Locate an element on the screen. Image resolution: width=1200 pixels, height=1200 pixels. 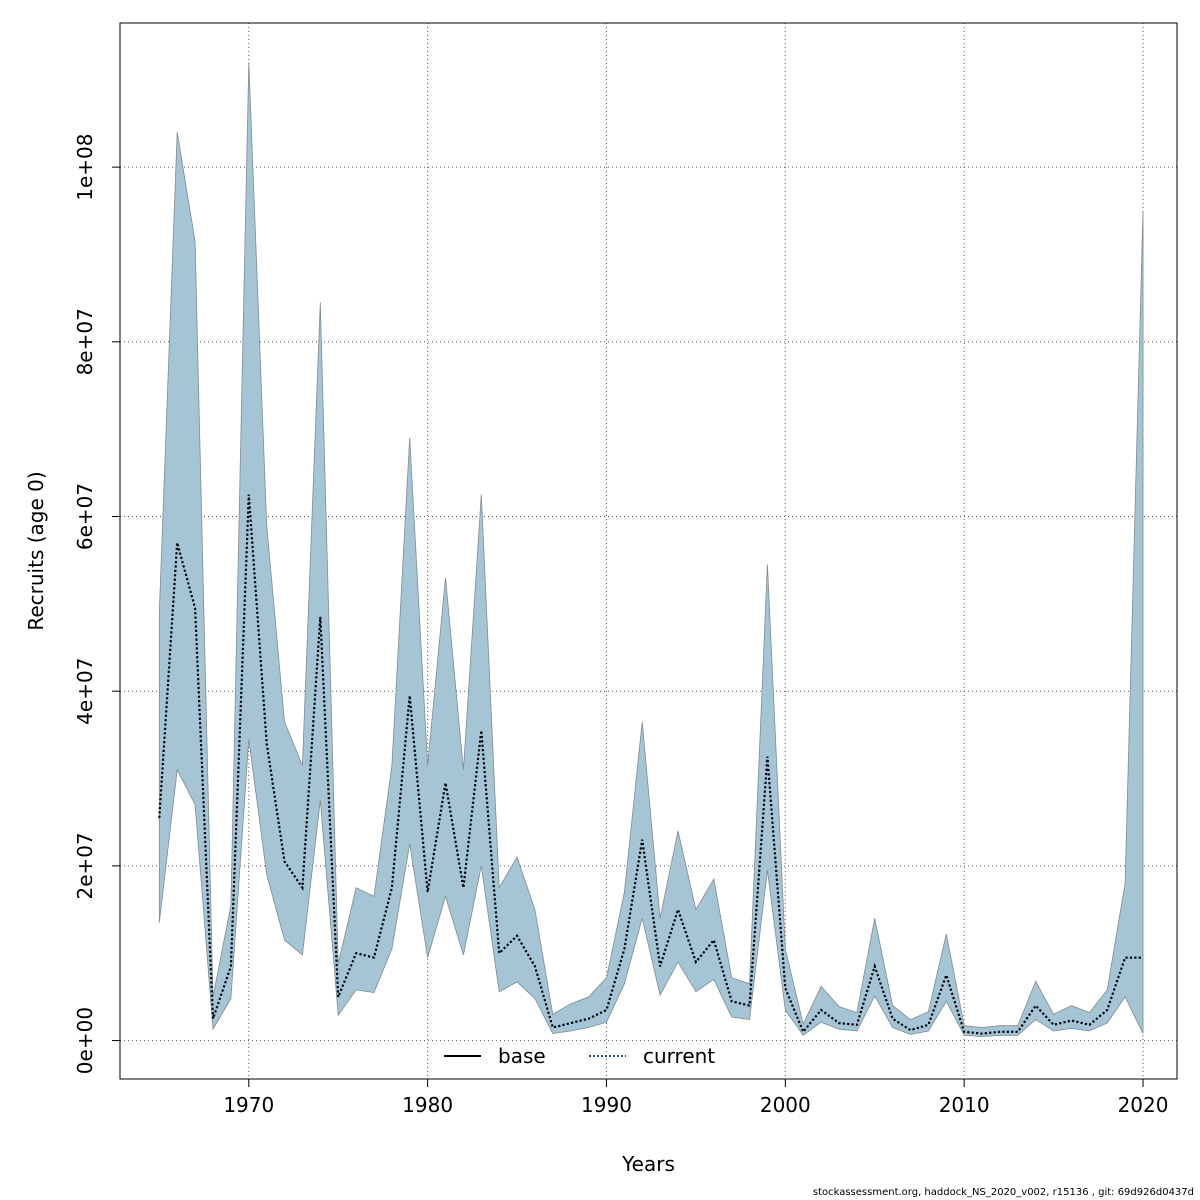
x-tick-label: 2020 is located at coordinates (1143, 1105).